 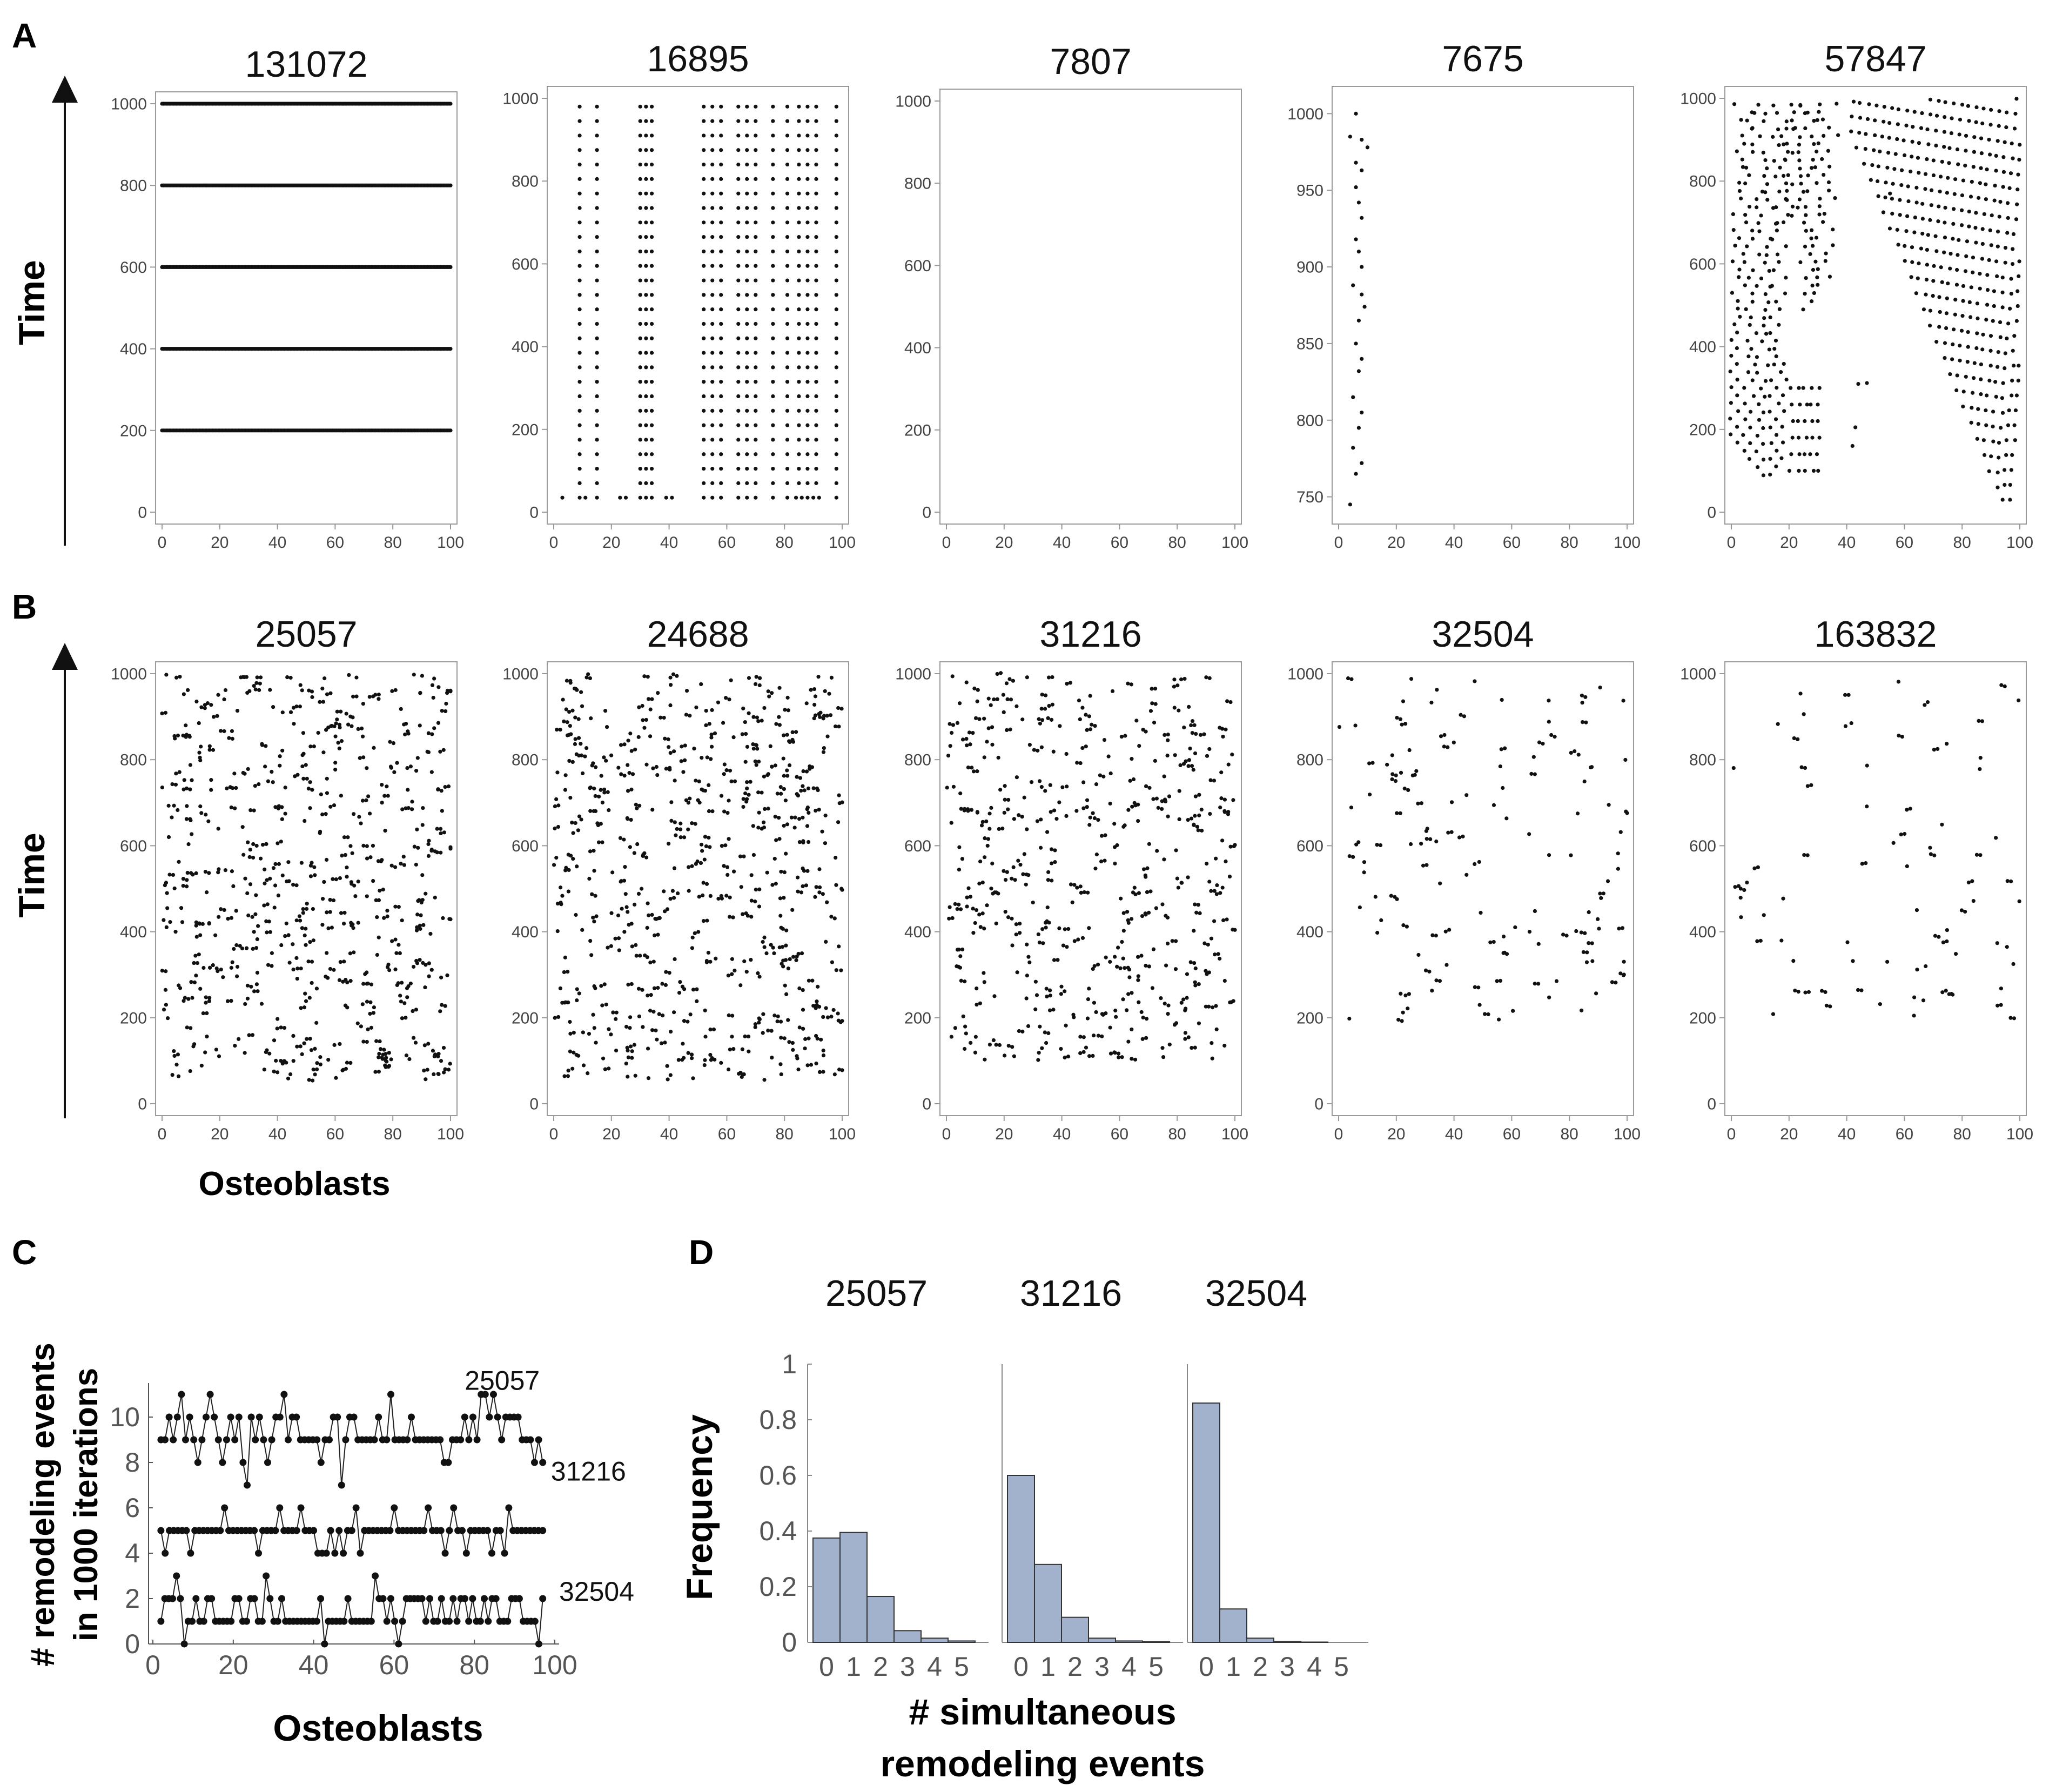 I want to click on chart-7-ytick-label: 400, so click(x=917, y=932).